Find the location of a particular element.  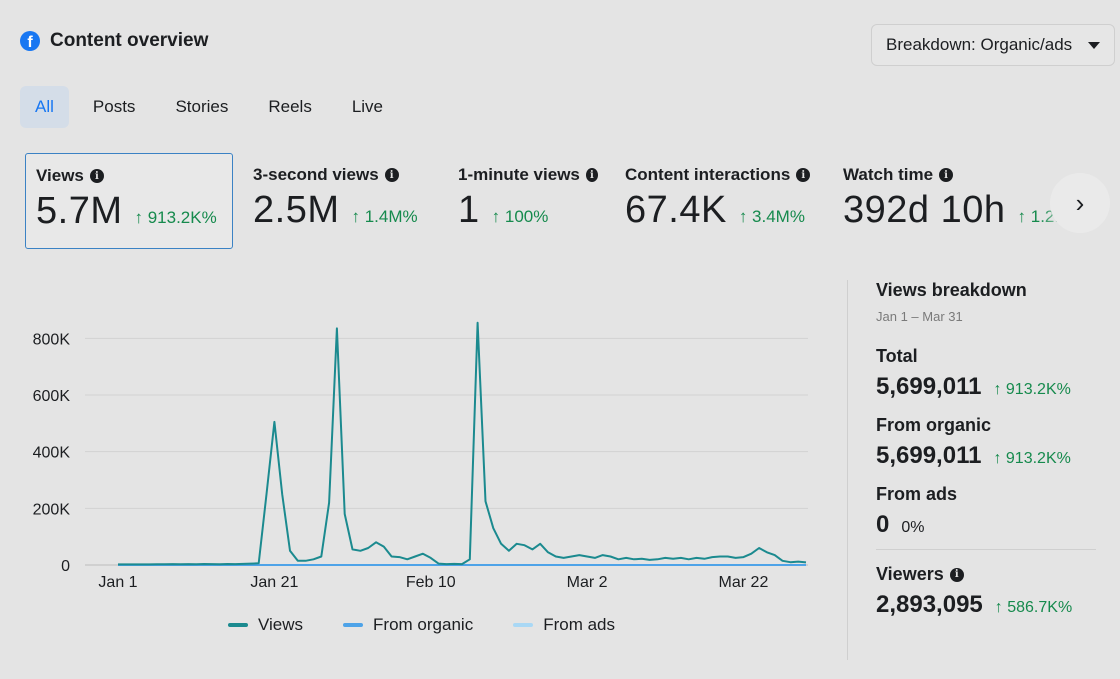

metric-card-1-minute-views: 1-minute views i 1 ↑ 100% is located at coordinates (528, 201).